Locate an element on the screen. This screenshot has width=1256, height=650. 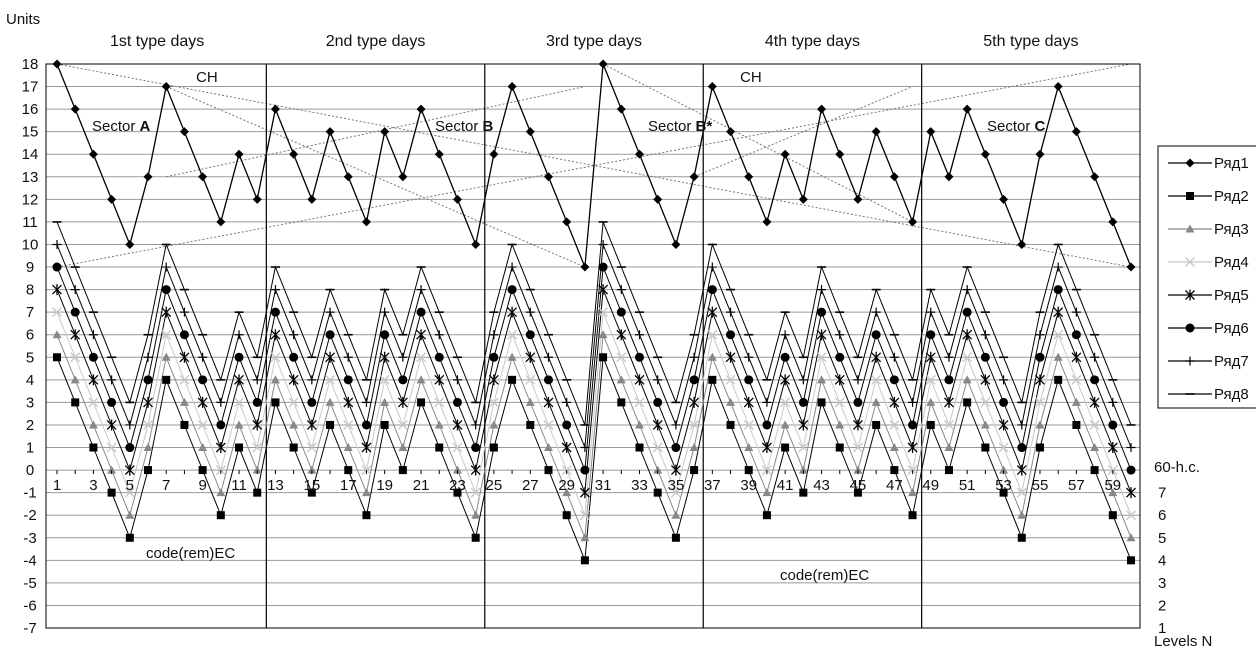
legend-marker is located at coordinates (1190, 361).